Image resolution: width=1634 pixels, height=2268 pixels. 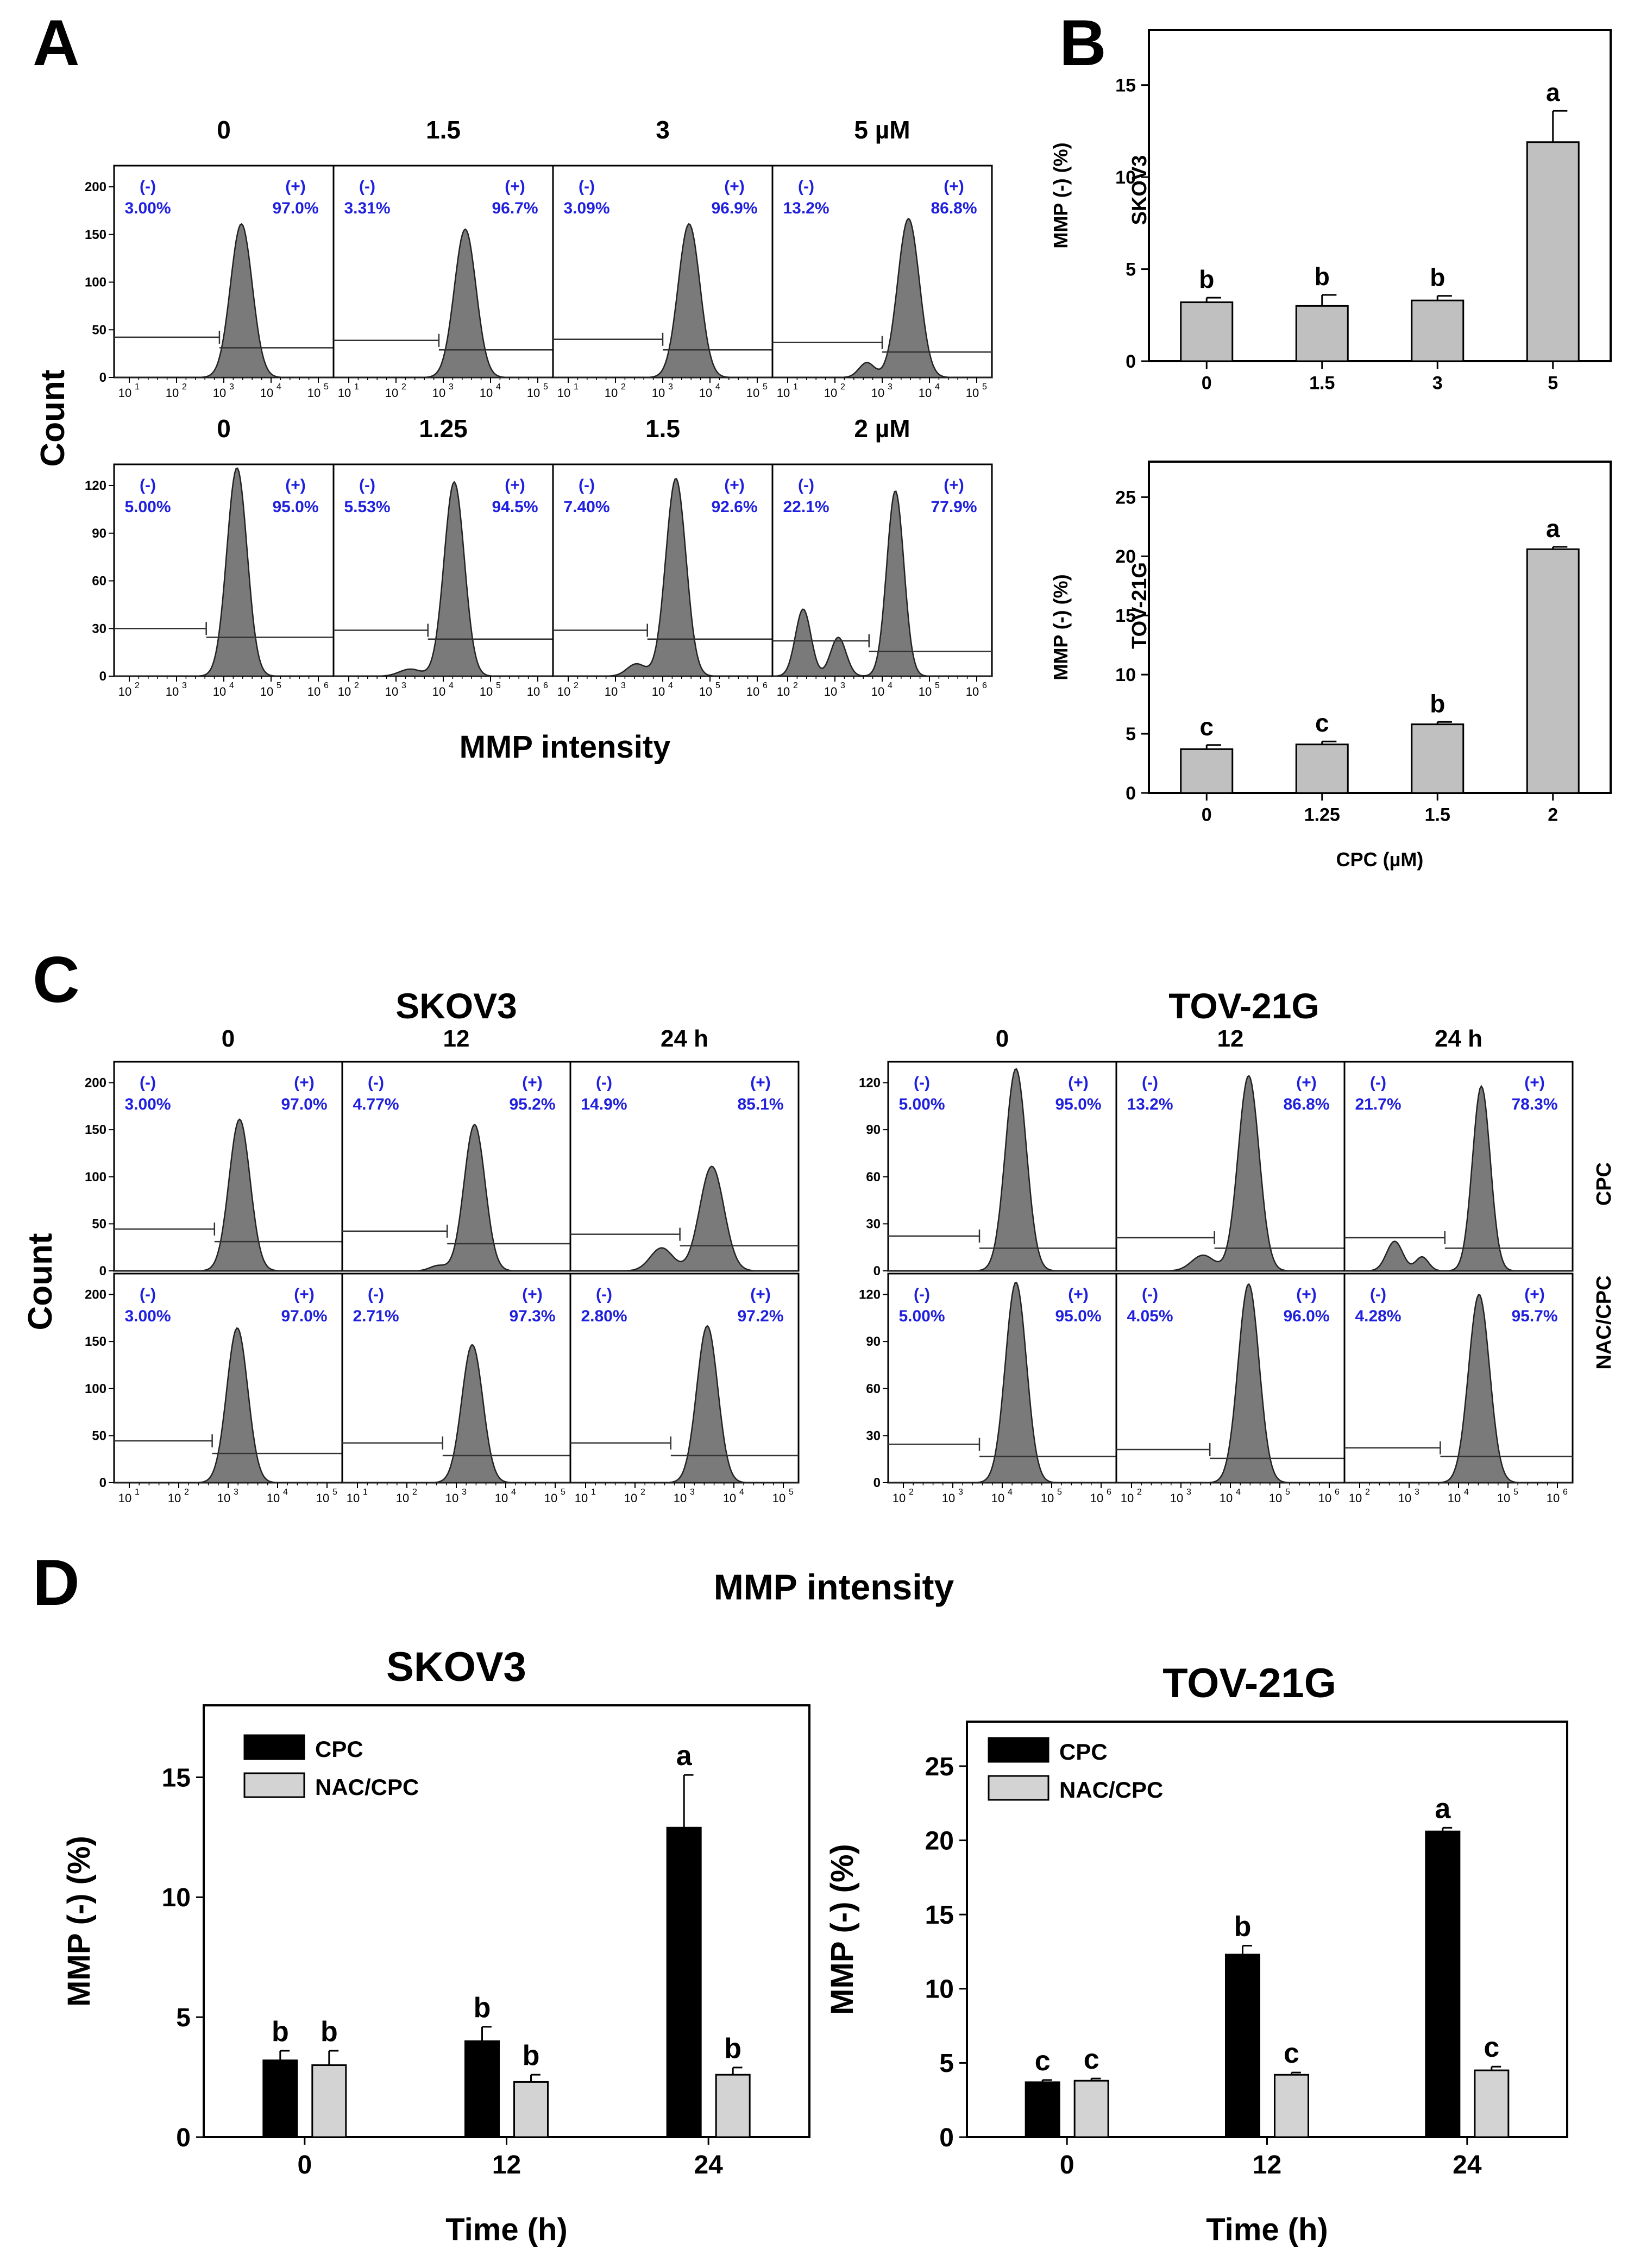 I want to click on histogram-frame, so click(x=443, y=272).